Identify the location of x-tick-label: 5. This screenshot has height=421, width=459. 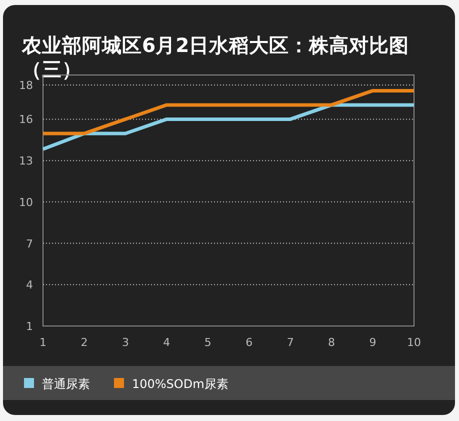
(208, 342).